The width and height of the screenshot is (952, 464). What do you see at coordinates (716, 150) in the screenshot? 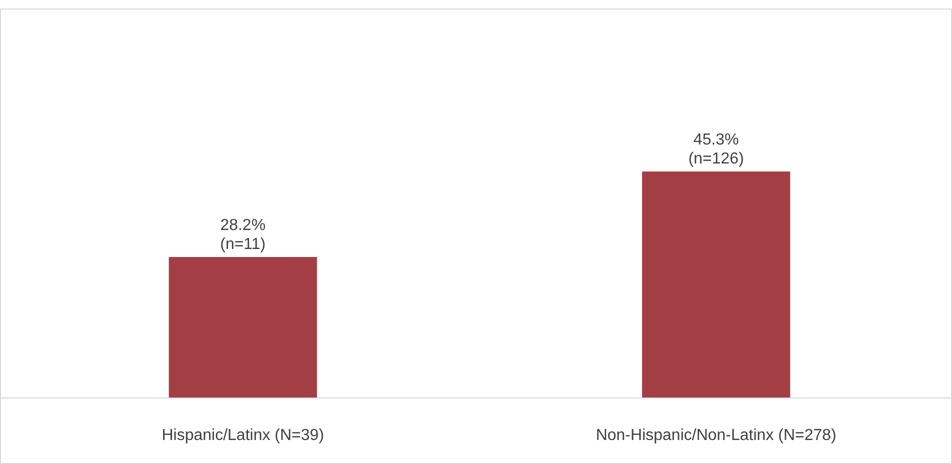
I see `data-label: 45.3% (n=126)` at bounding box center [716, 150].